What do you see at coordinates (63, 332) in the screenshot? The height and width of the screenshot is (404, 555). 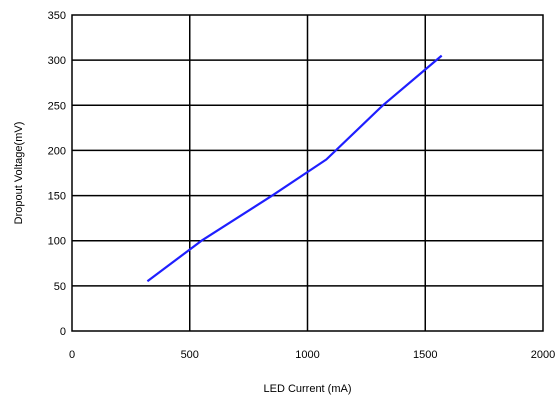 I see `y-tick-label: 0` at bounding box center [63, 332].